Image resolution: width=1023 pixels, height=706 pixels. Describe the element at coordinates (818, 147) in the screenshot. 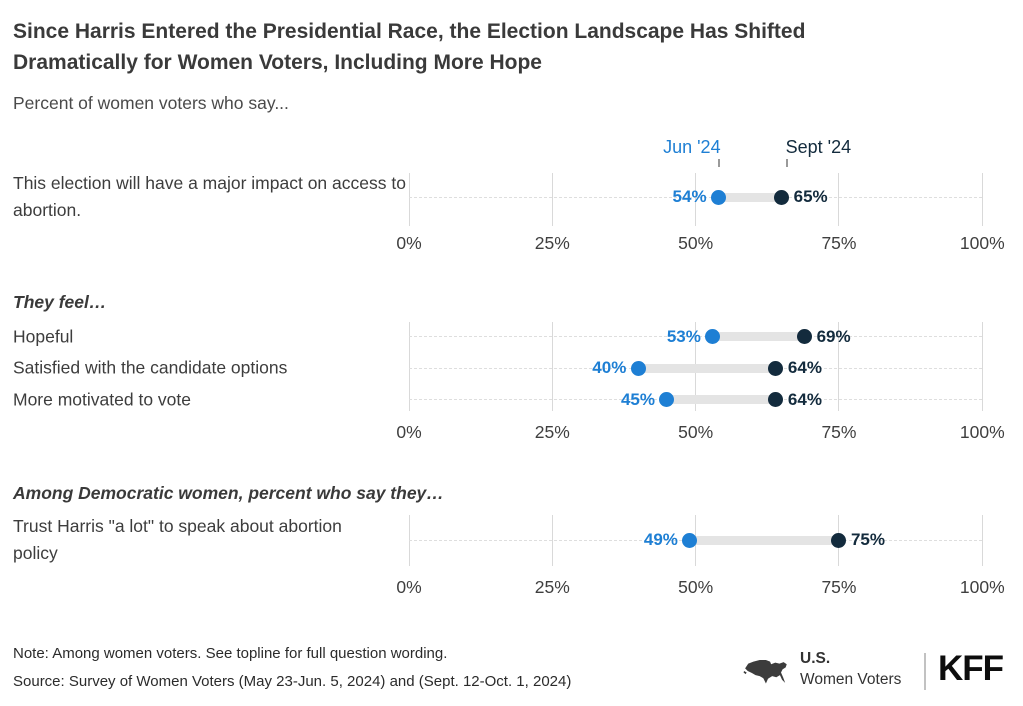

I see `legend-sept-24: Sept '24` at that location.